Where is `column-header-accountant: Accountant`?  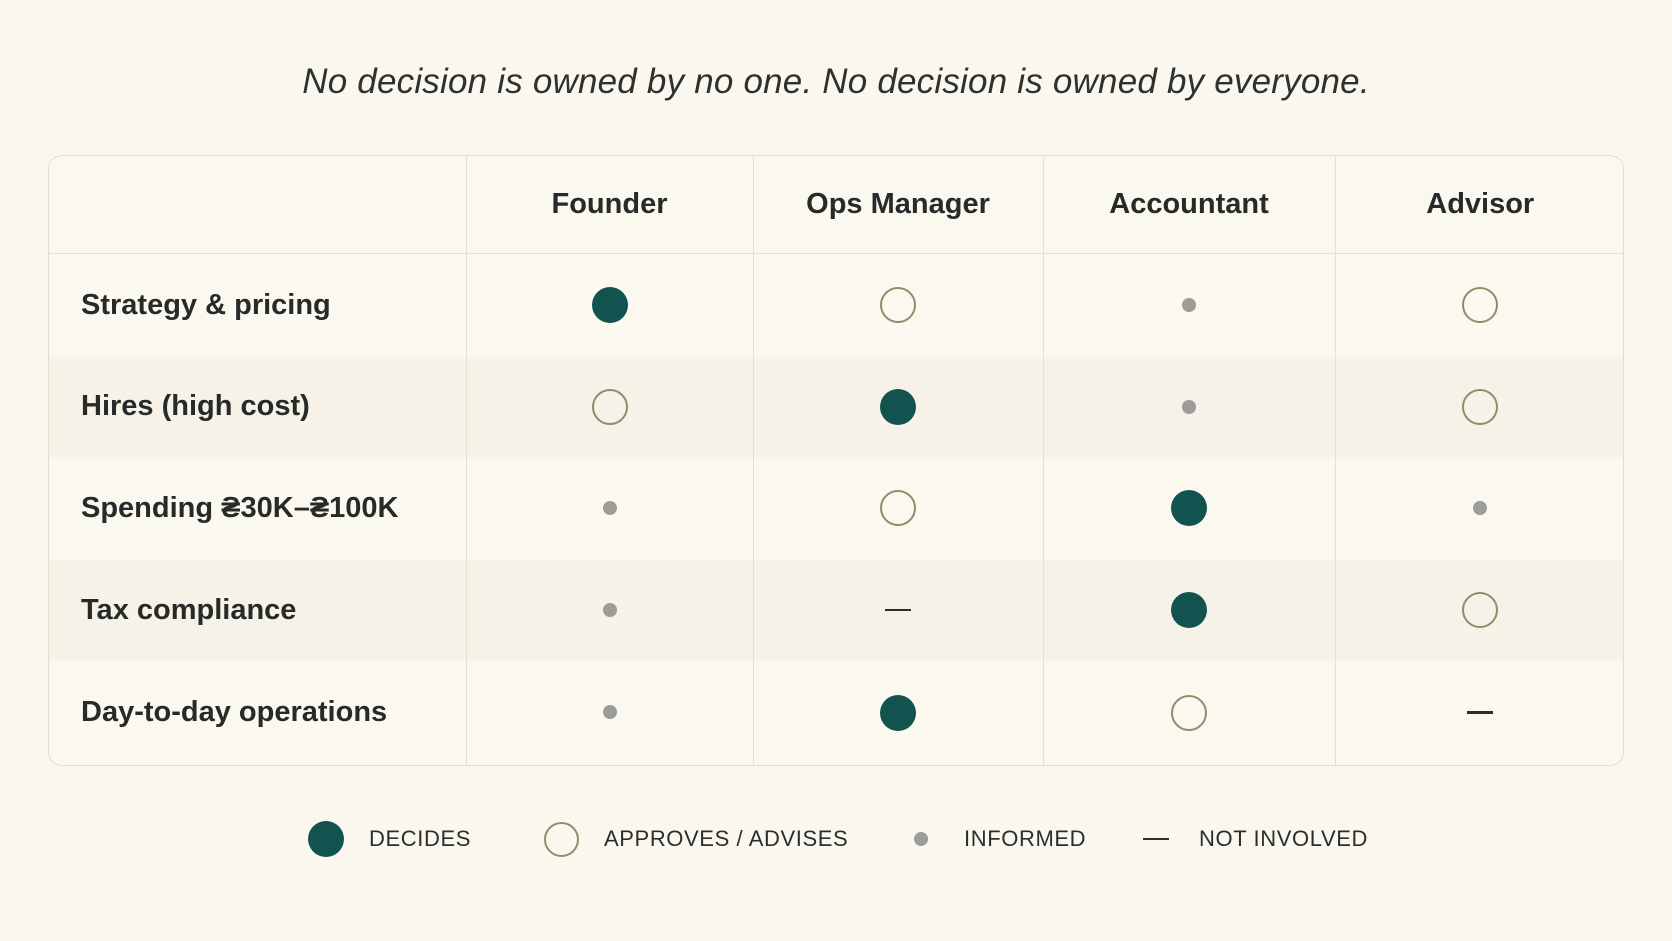 column-header-accountant: Accountant is located at coordinates (1189, 205).